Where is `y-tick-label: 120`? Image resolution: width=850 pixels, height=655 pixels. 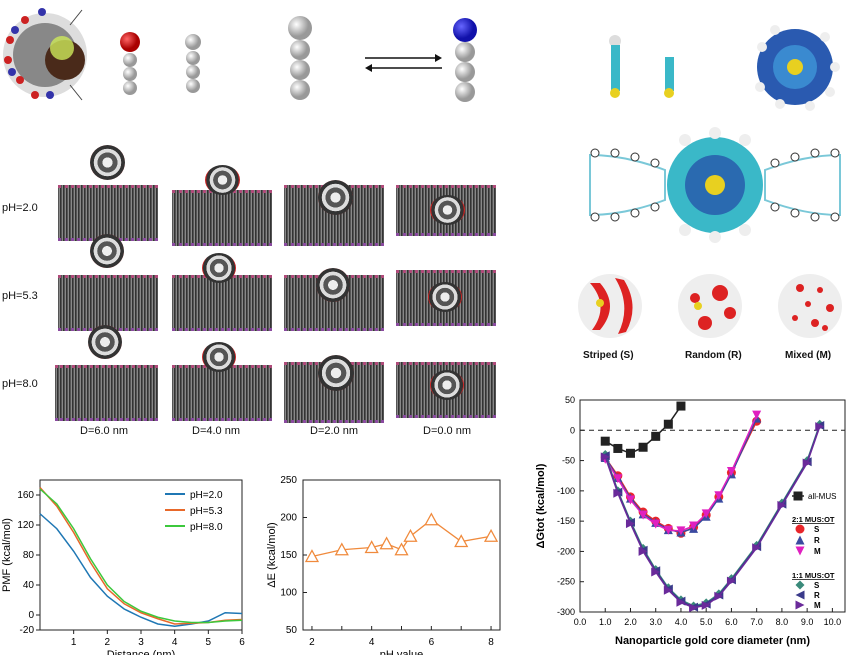 y-tick-label: 120 is located at coordinates (25, 525).